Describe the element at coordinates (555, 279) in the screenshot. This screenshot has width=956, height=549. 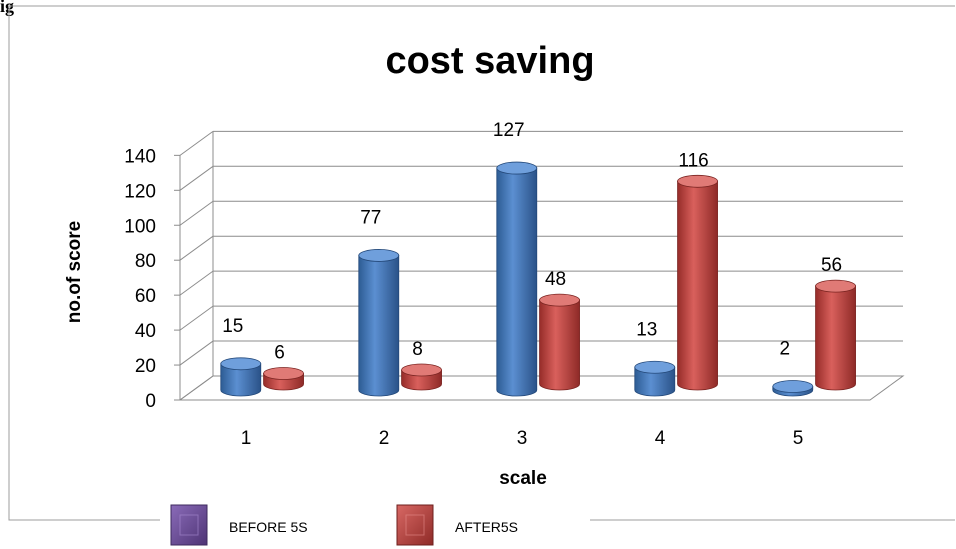
I see `data-label: 48` at that location.